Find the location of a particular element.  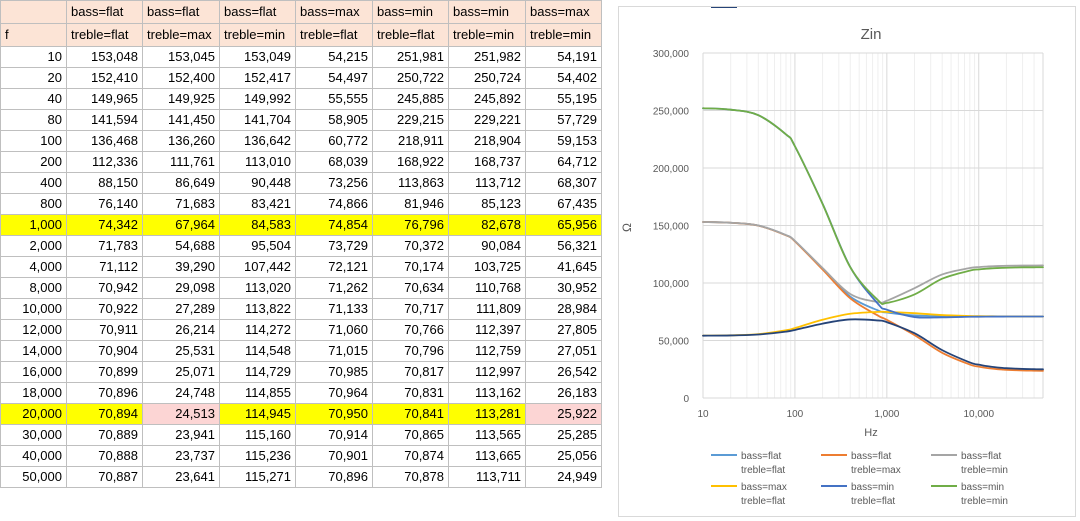

impedance-cell: 113,665 is located at coordinates (487, 456).